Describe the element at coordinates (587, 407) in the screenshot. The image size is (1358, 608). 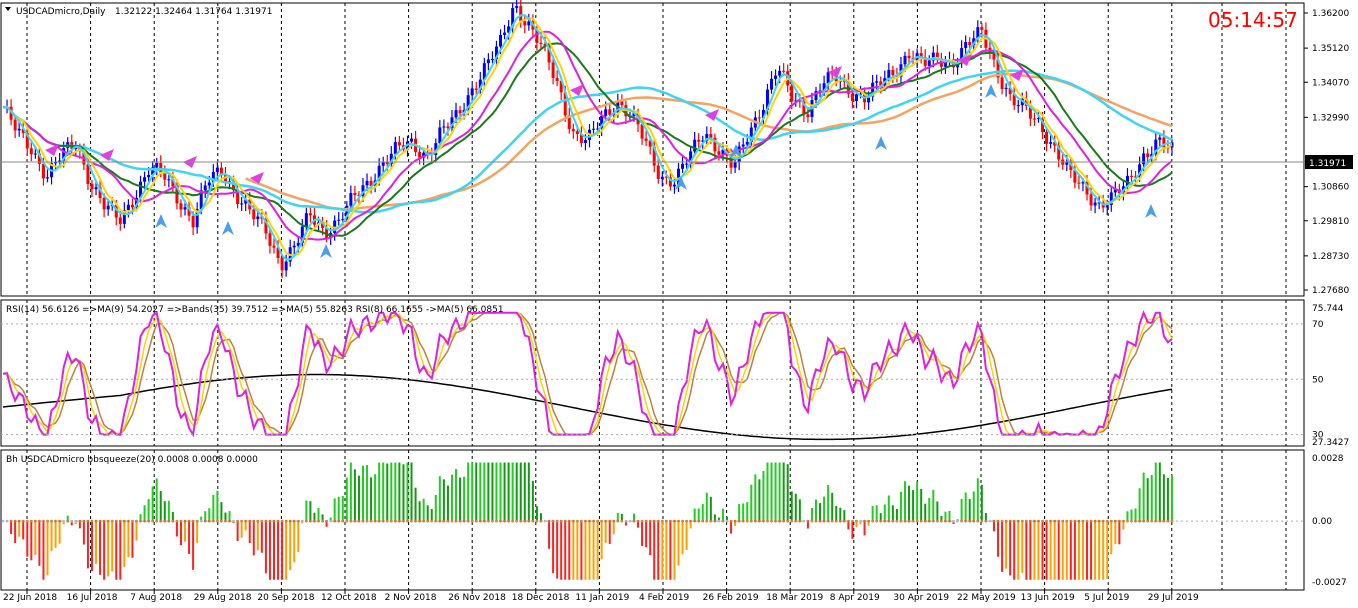
I see `rsi-bands-black` at that location.